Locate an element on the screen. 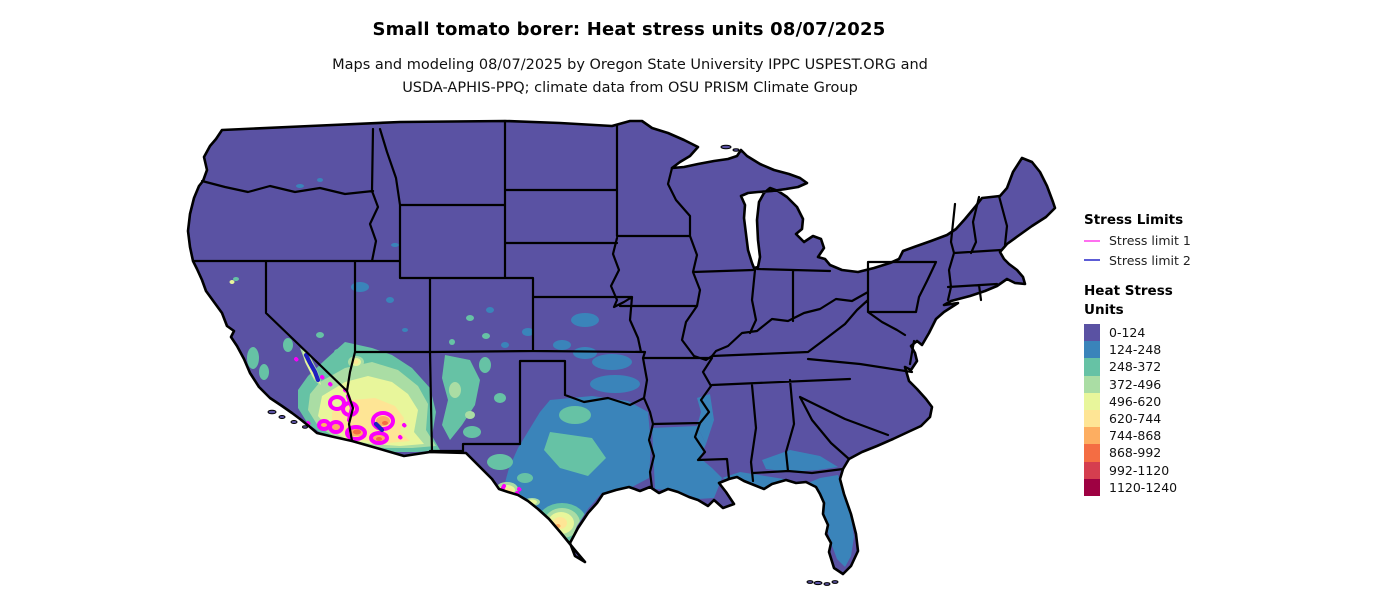  legend-class-row: 992-1120 is located at coordinates (1184, 470).